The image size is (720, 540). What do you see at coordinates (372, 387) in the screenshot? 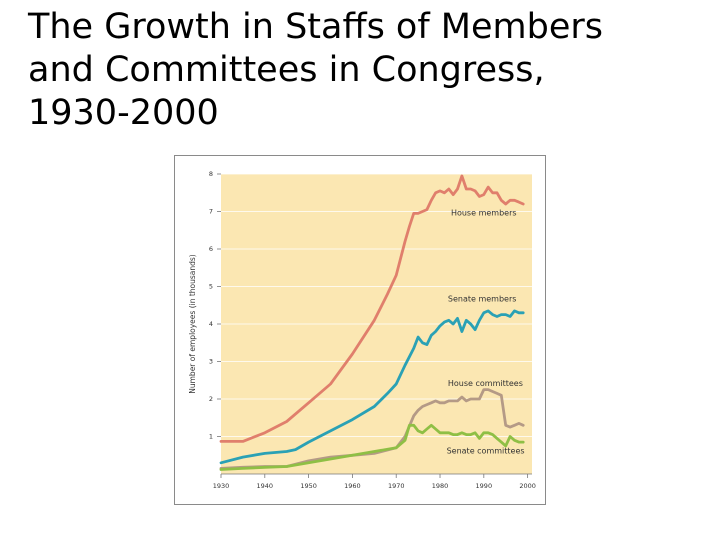
I see `series-line-senate-members` at bounding box center [372, 387].